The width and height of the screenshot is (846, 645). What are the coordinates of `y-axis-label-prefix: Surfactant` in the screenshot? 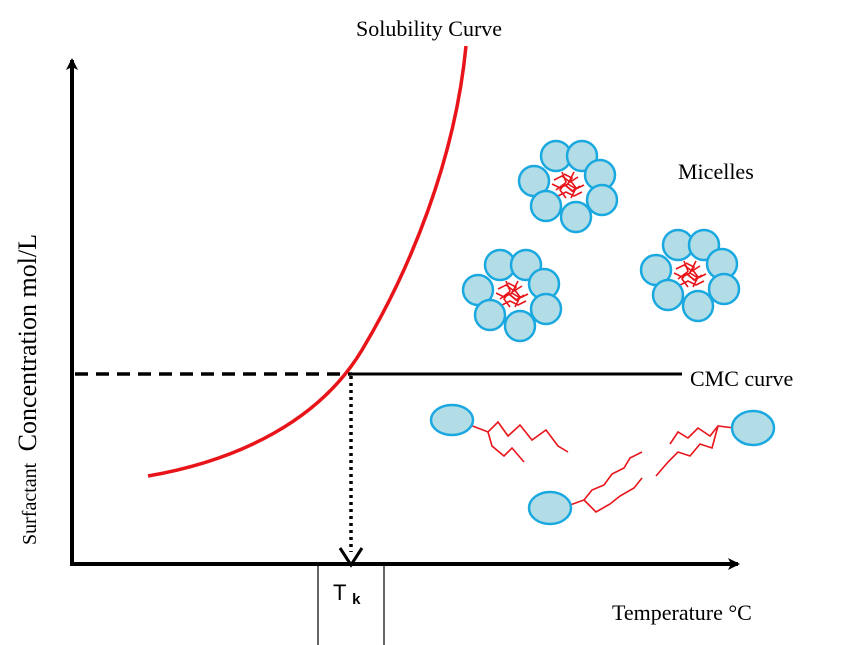 It's located at (30, 503).